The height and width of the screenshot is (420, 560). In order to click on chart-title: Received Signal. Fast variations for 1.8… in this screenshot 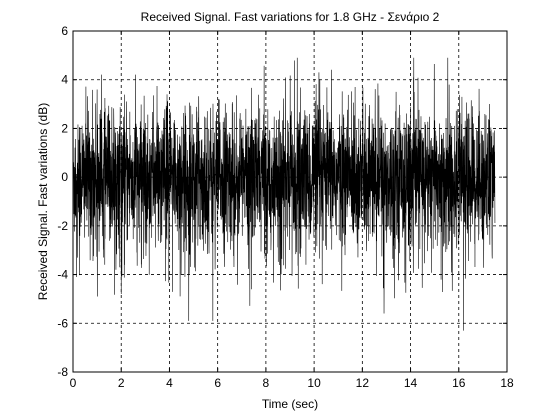, I will do `click(290, 17)`.